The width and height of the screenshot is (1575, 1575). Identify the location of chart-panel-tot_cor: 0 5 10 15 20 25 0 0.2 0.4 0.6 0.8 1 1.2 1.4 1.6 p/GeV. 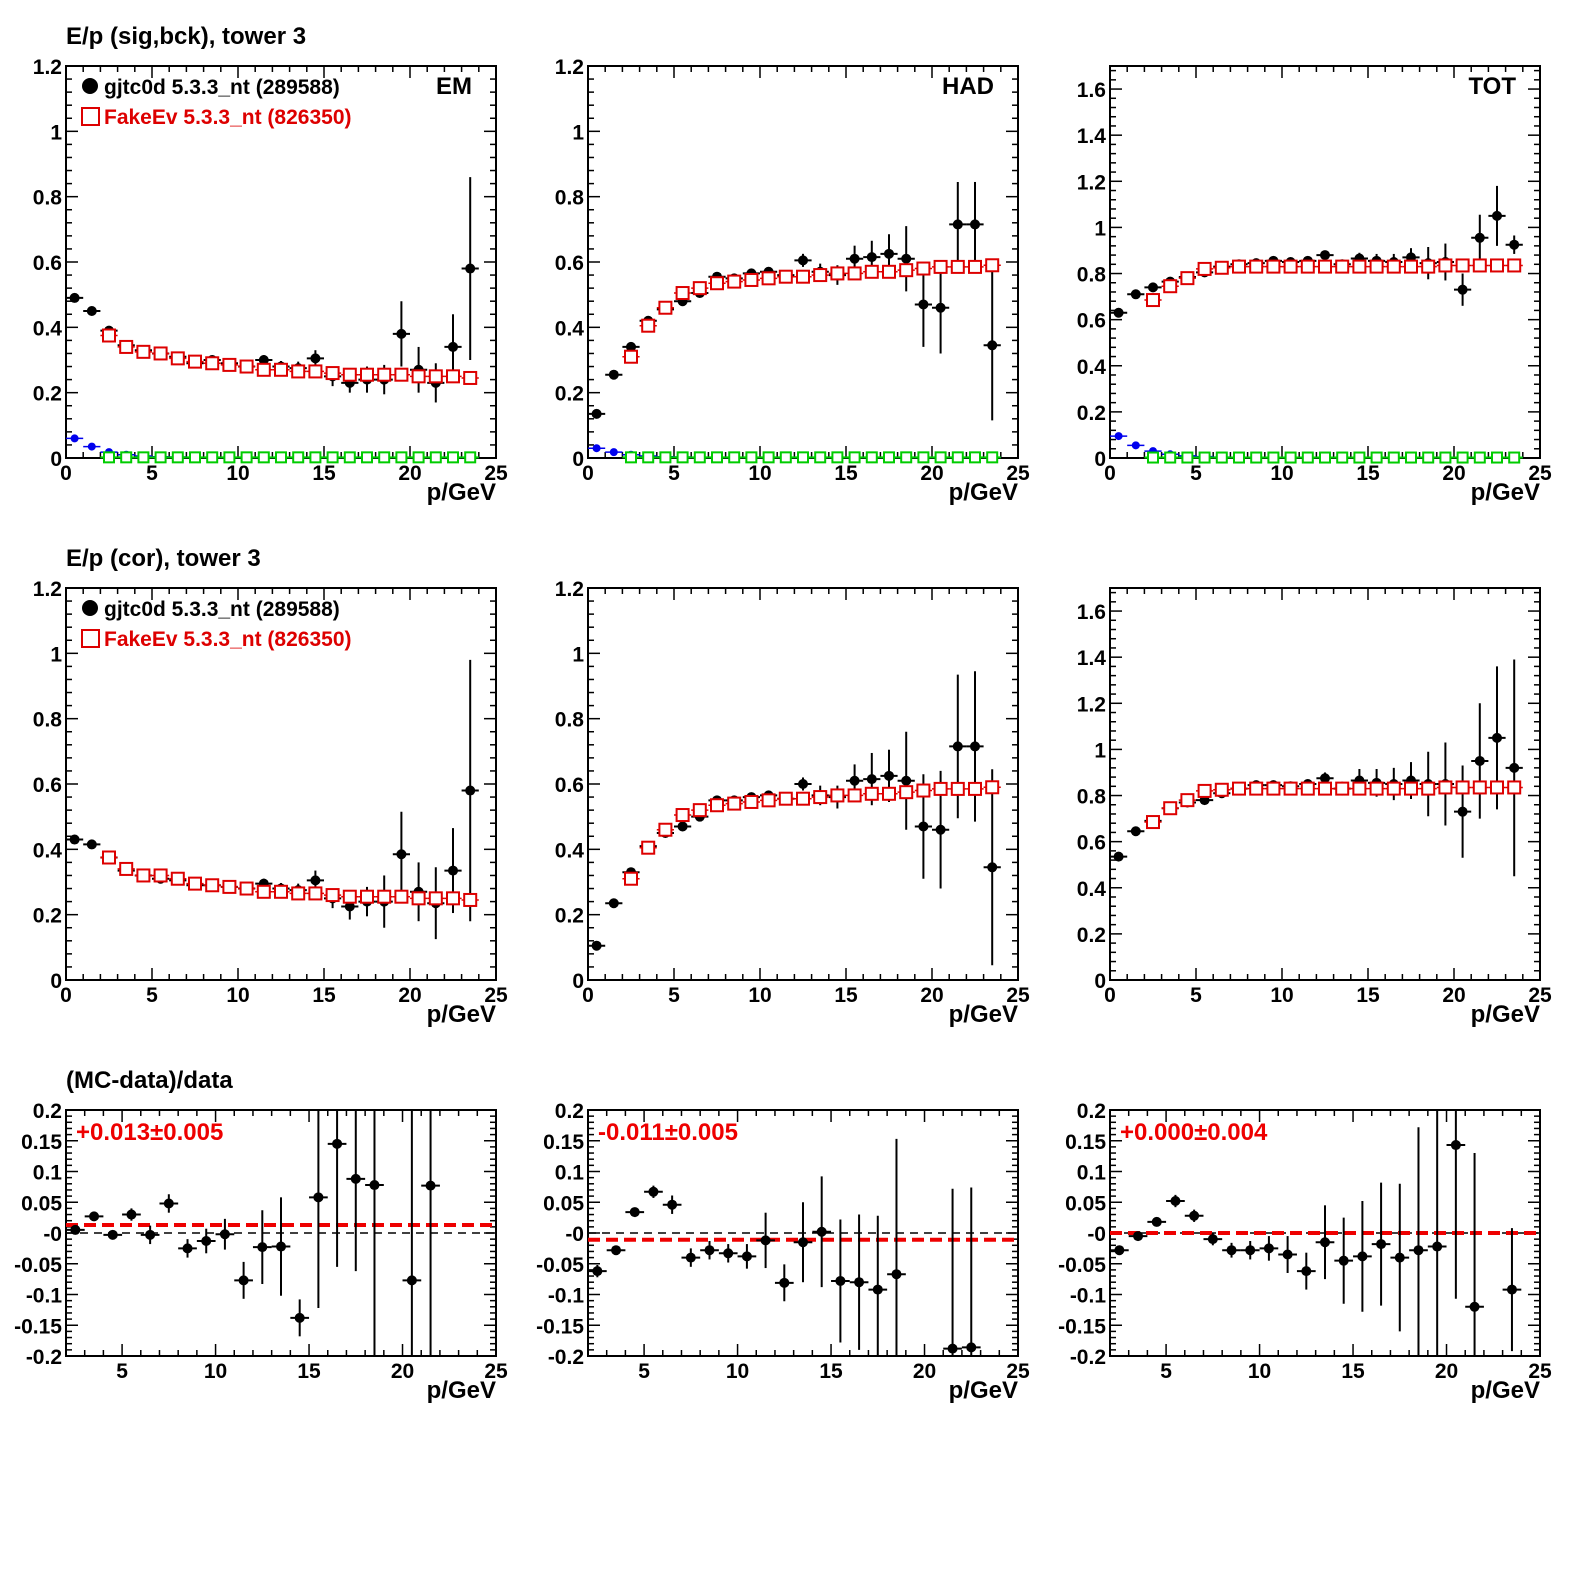
(1314, 807).